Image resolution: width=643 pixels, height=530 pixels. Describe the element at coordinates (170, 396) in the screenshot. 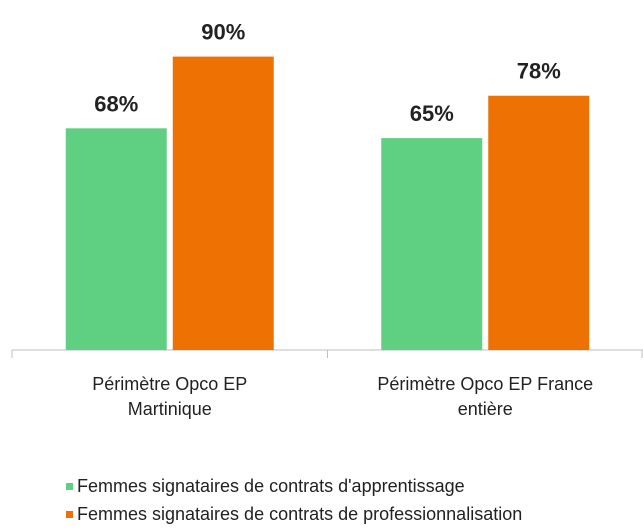

I see `x-tick-label: Périmètre Opco EP Martinique` at that location.